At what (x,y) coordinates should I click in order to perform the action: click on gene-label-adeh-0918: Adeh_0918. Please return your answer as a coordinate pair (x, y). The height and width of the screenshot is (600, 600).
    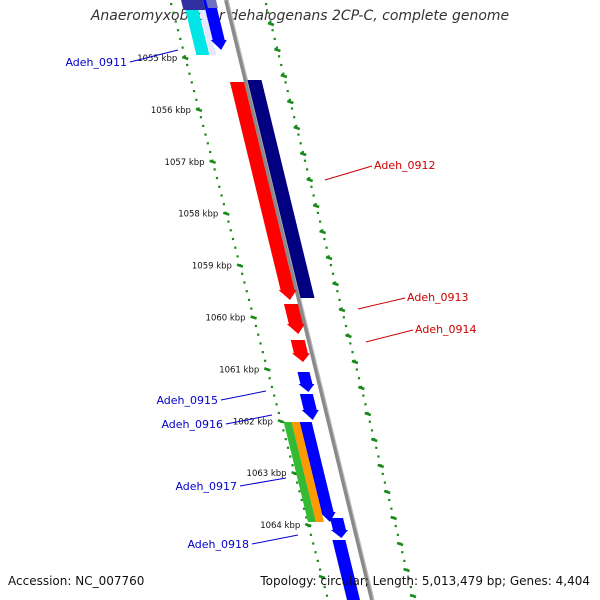
    Looking at the image, I should click on (218, 544).